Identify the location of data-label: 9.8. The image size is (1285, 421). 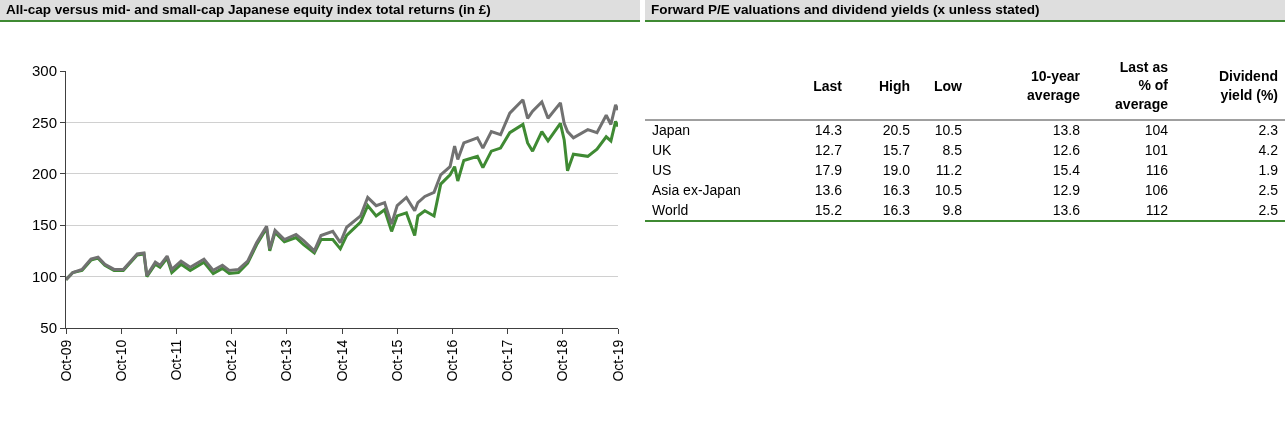
(952, 209).